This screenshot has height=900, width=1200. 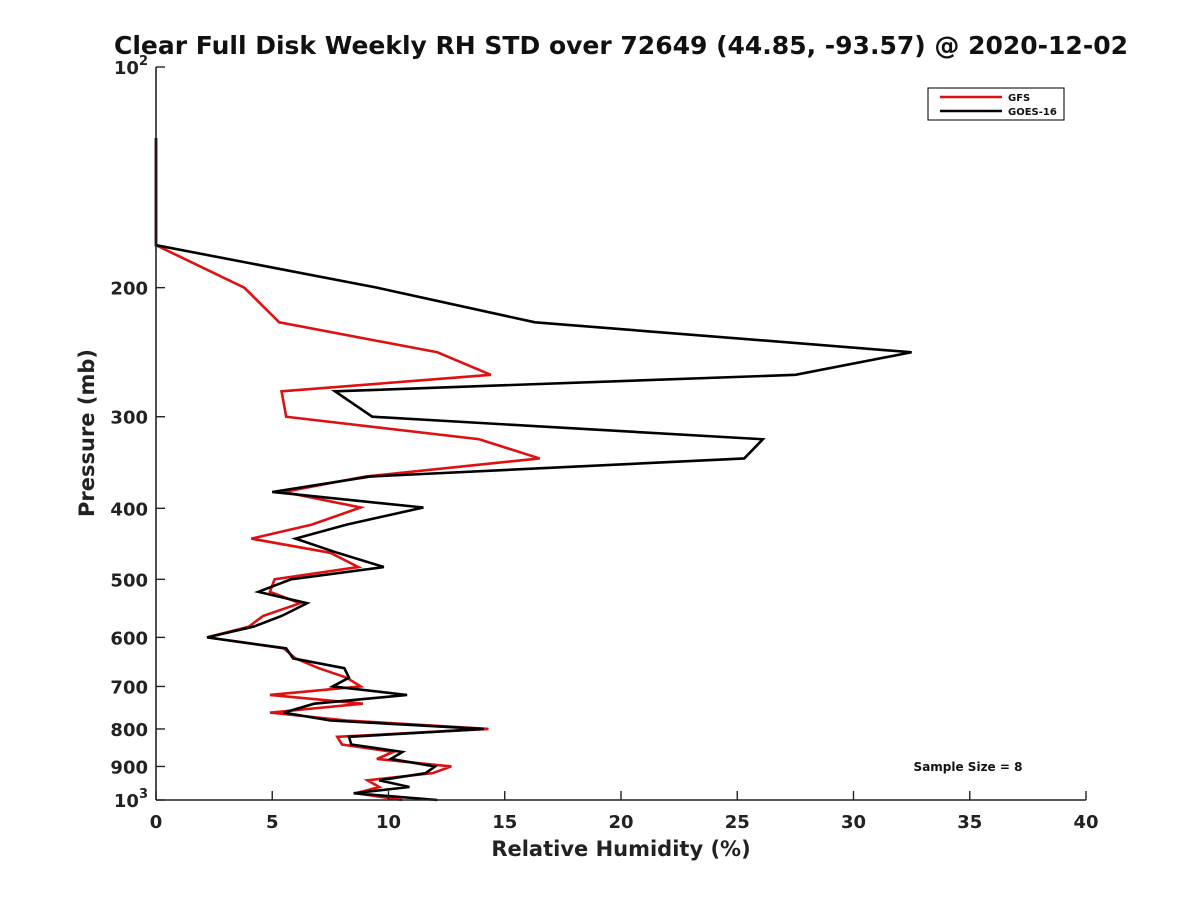 What do you see at coordinates (129, 418) in the screenshot?
I see `y-tick-label: 300` at bounding box center [129, 418].